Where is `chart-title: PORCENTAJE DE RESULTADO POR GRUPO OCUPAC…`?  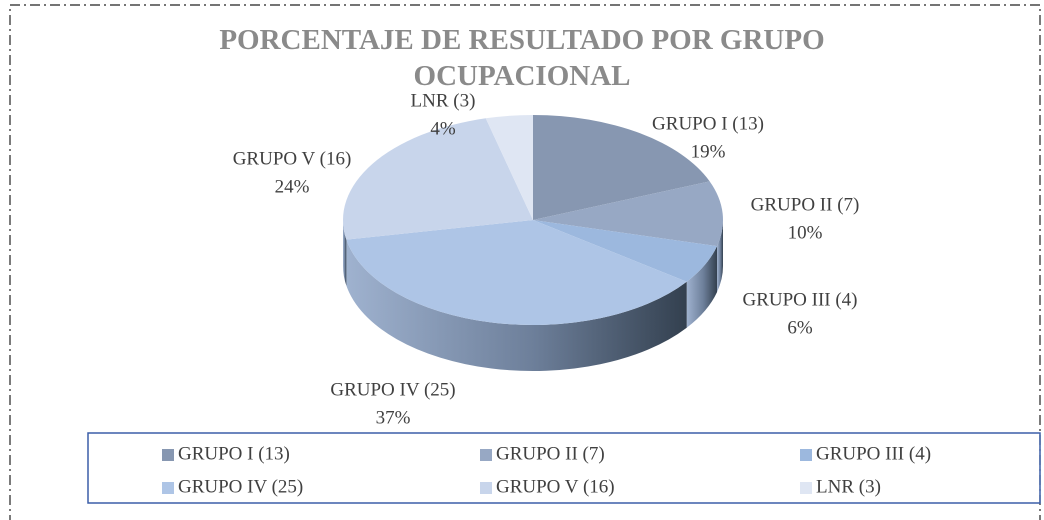
chart-title: PORCENTAJE DE RESULTADO POR GRUPO OCUPAC… is located at coordinates (522, 58).